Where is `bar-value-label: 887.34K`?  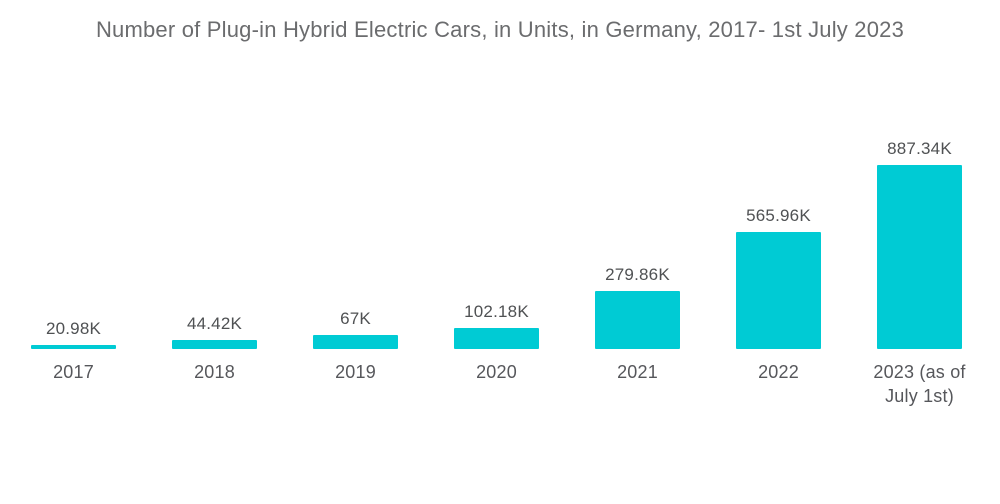
bar-value-label: 887.34K is located at coordinates (919, 148).